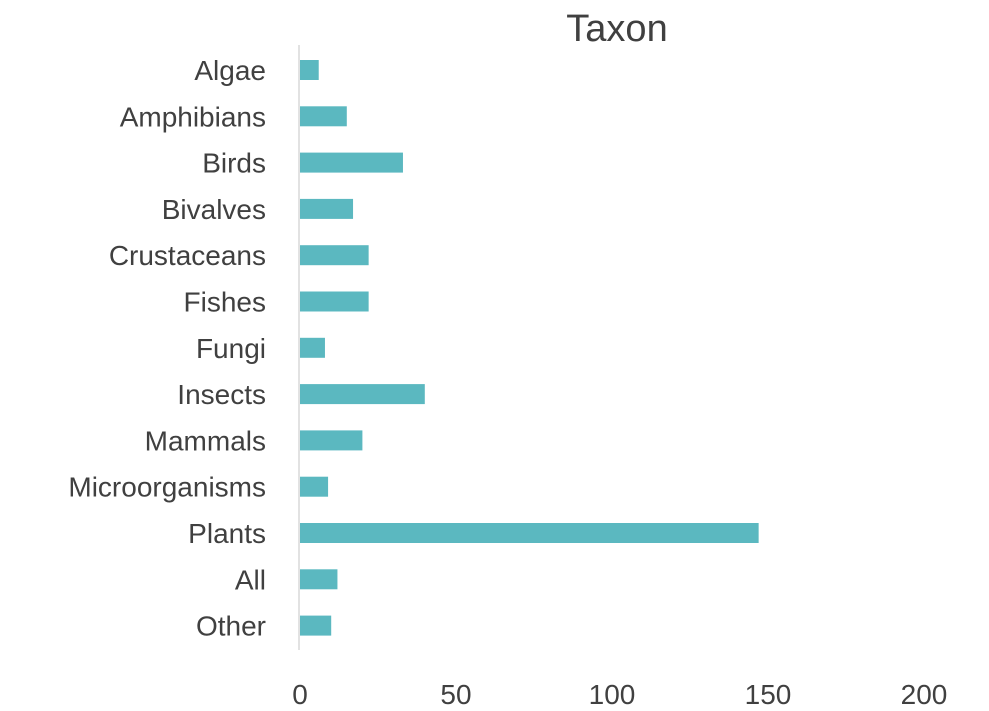  What do you see at coordinates (314, 486) in the screenshot?
I see `bar-microorganisms` at bounding box center [314, 486].